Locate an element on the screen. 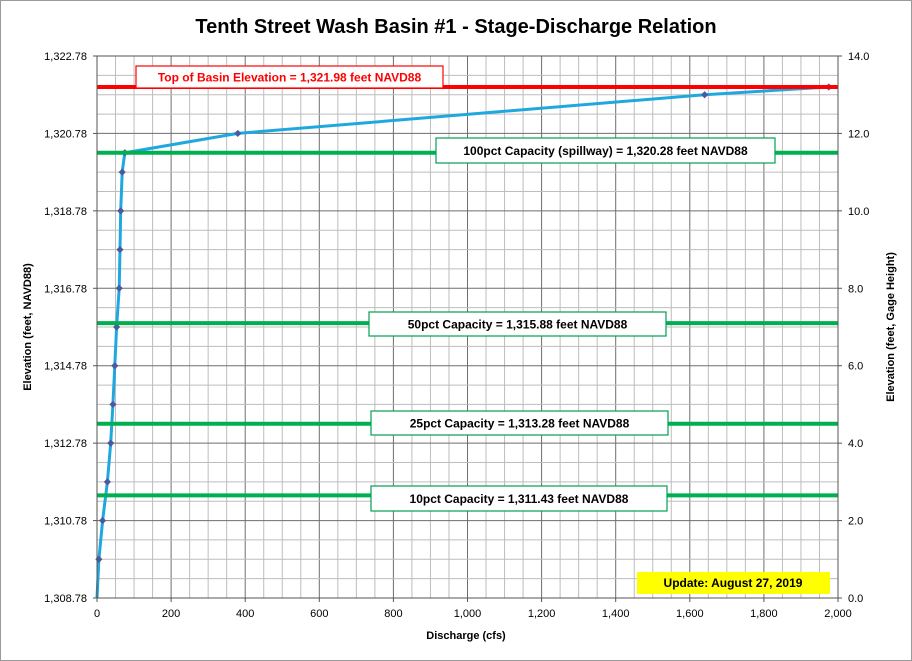 The height and width of the screenshot is (661, 912). x-tick-label: 800 is located at coordinates (393, 614).